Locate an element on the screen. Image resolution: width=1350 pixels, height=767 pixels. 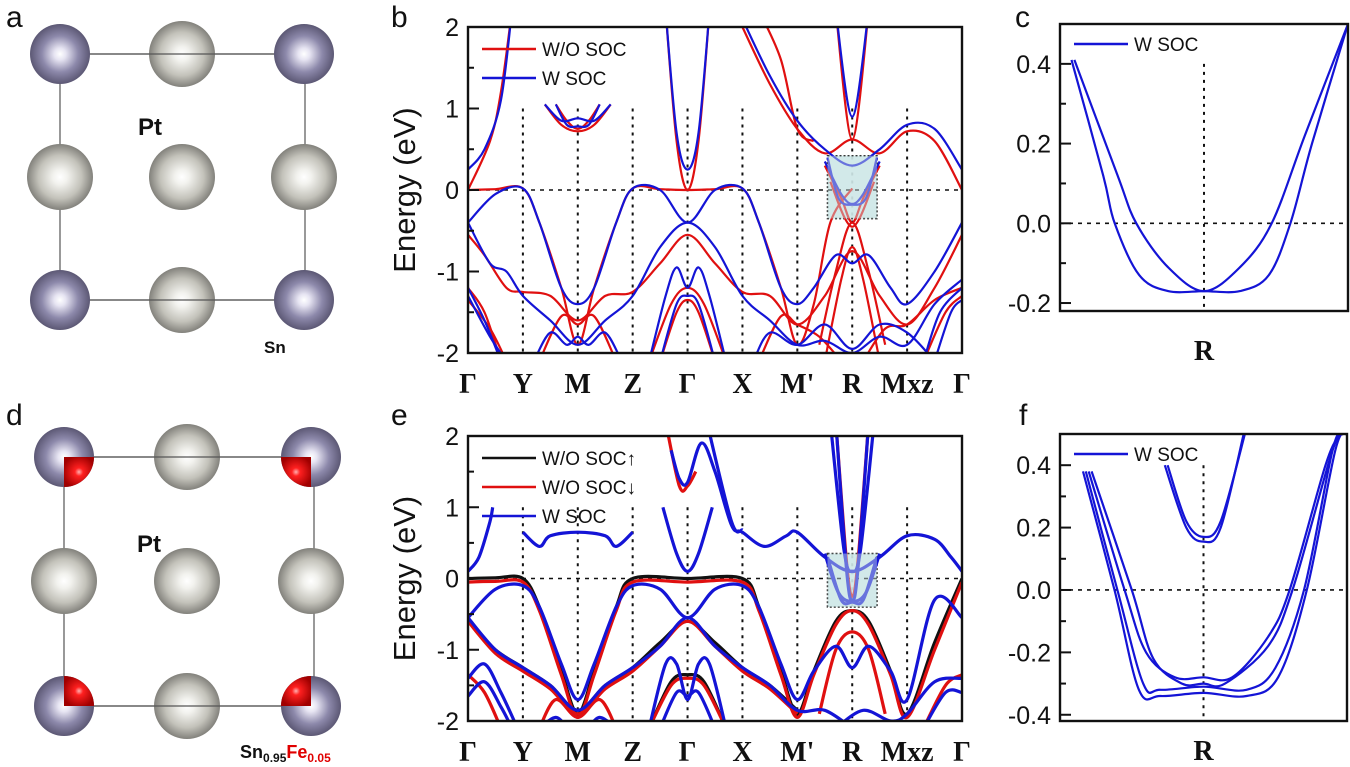
panel-letter-c: c is located at coordinates (1022, 17).